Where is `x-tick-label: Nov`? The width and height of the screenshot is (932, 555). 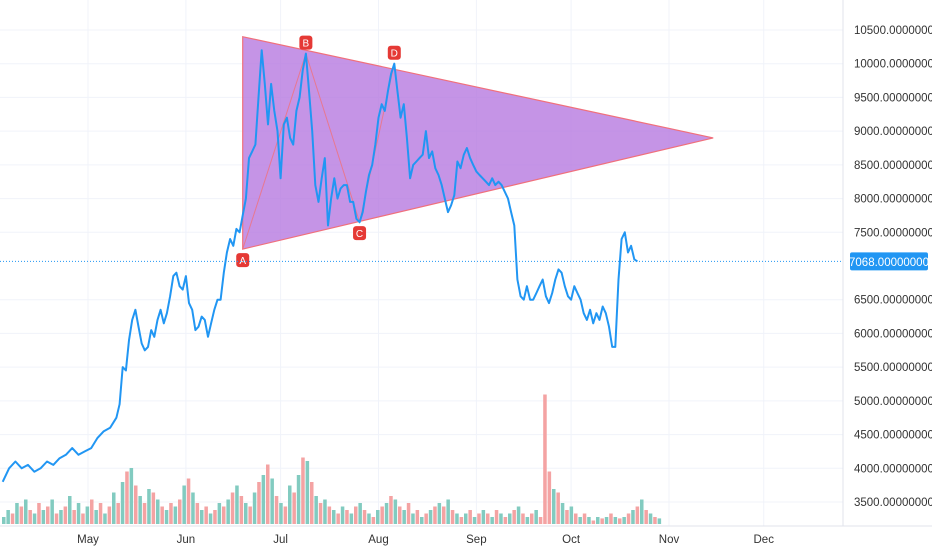 x-tick-label: Nov is located at coordinates (669, 540).